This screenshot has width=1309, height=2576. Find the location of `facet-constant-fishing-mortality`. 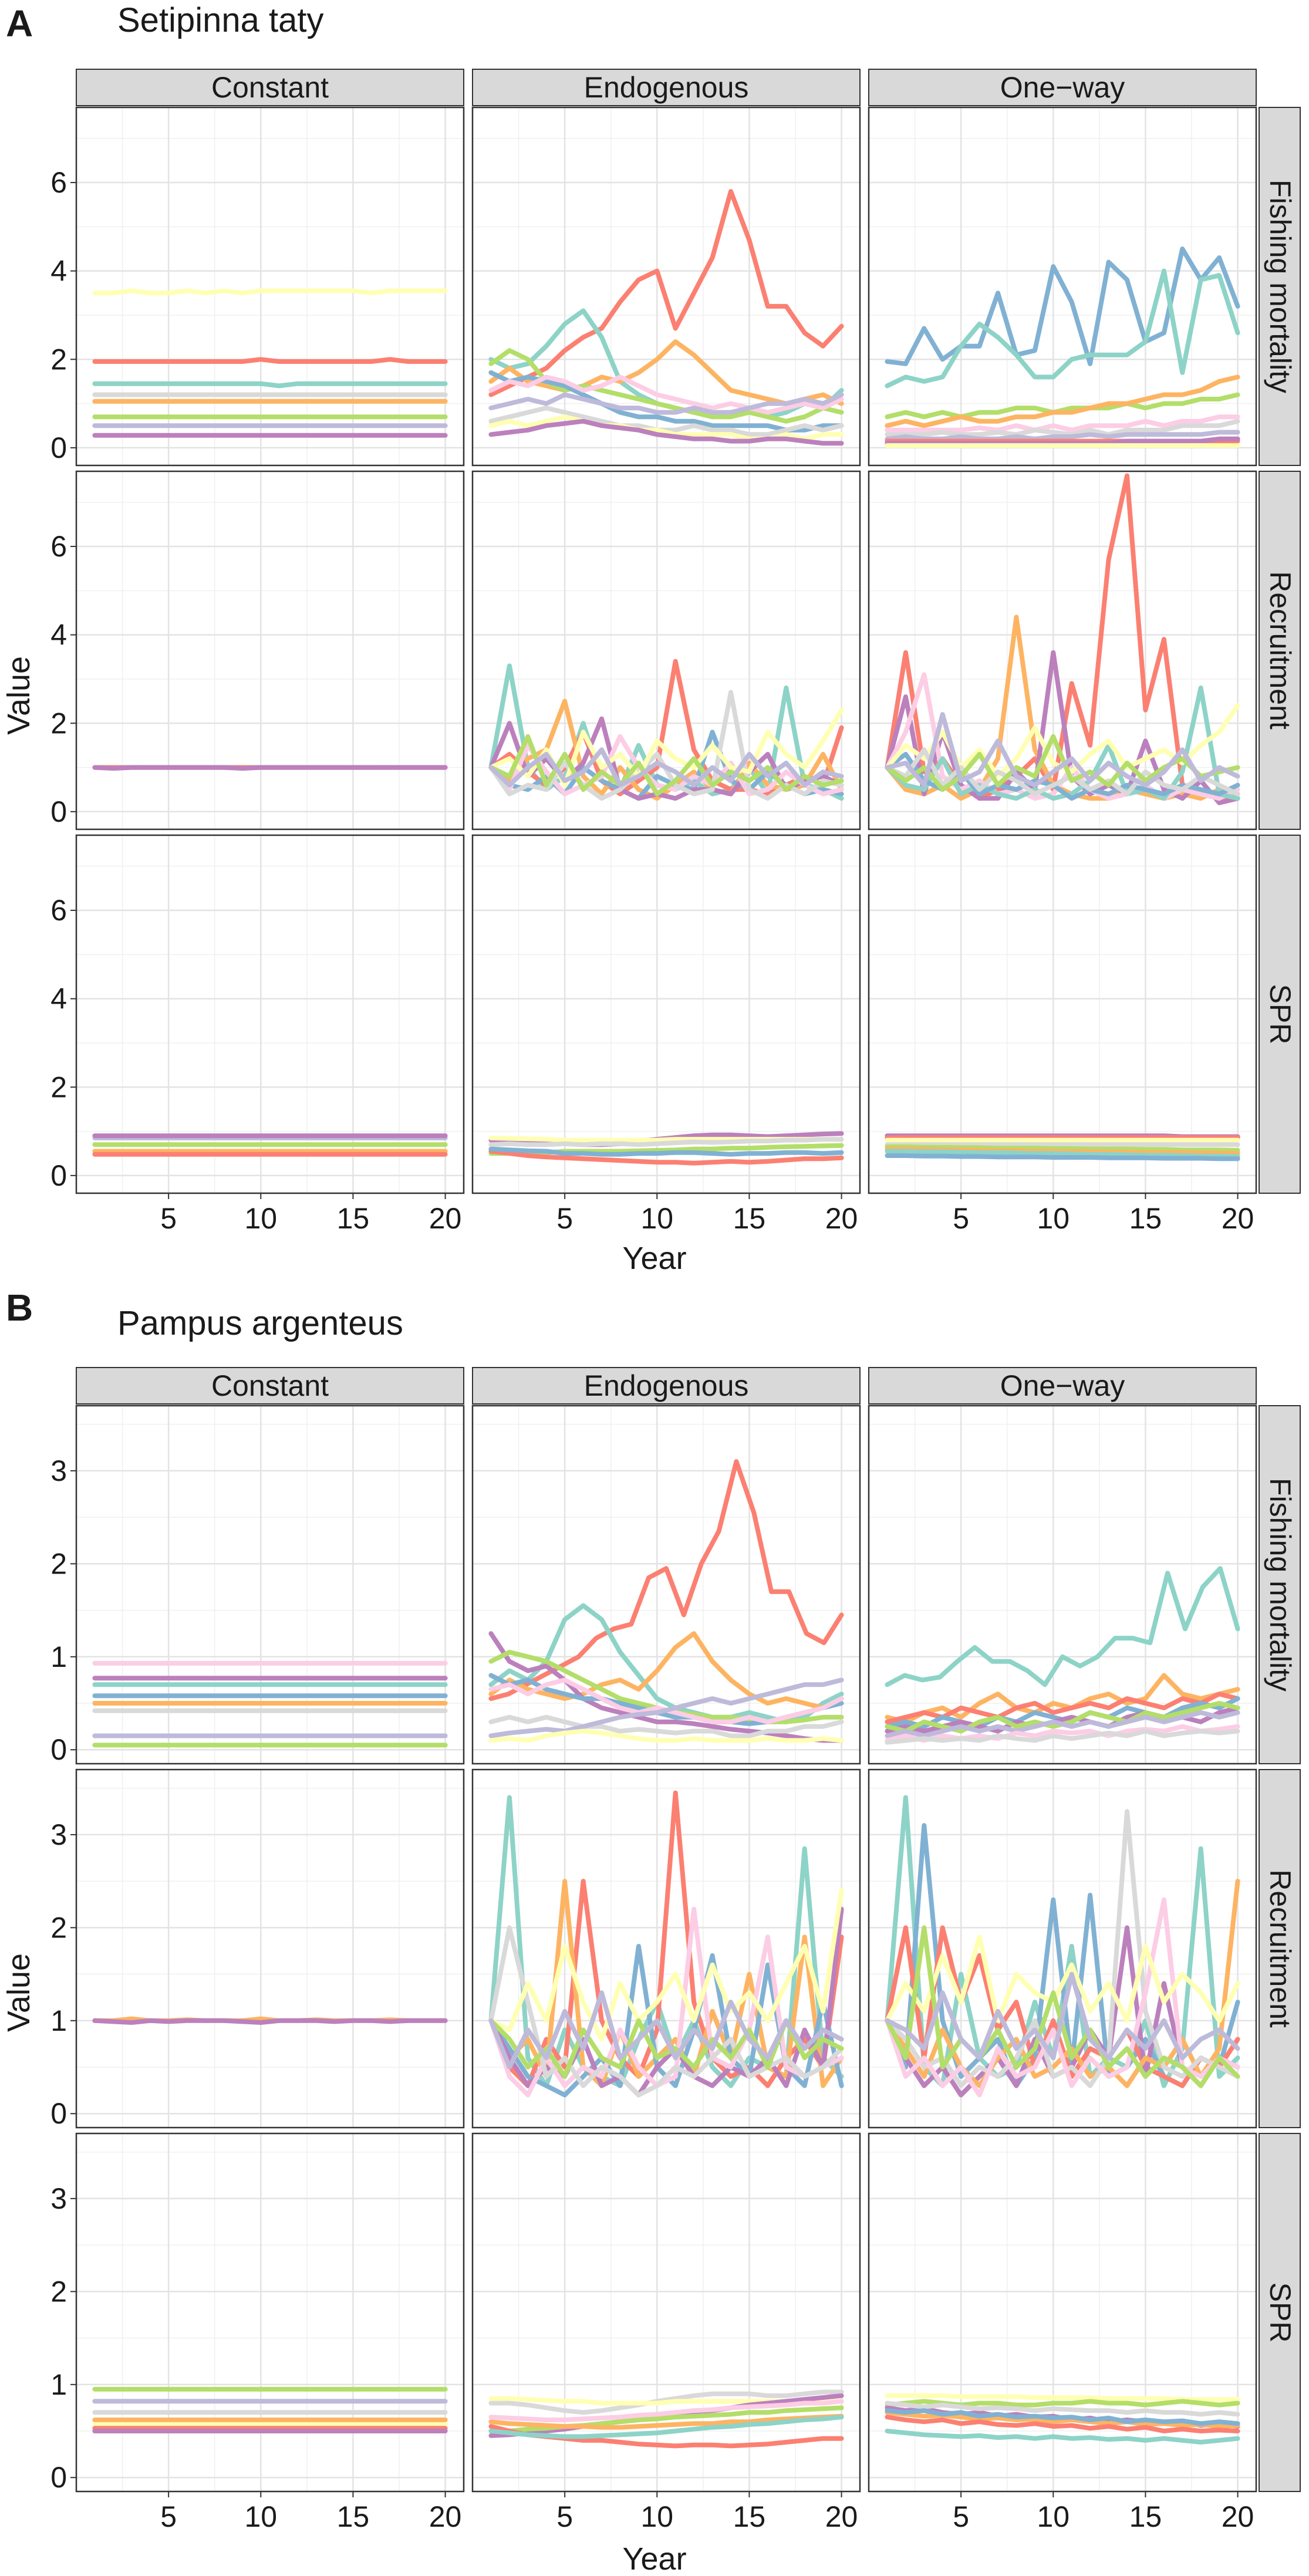

facet-constant-fishing-mortality is located at coordinates (270, 1585).